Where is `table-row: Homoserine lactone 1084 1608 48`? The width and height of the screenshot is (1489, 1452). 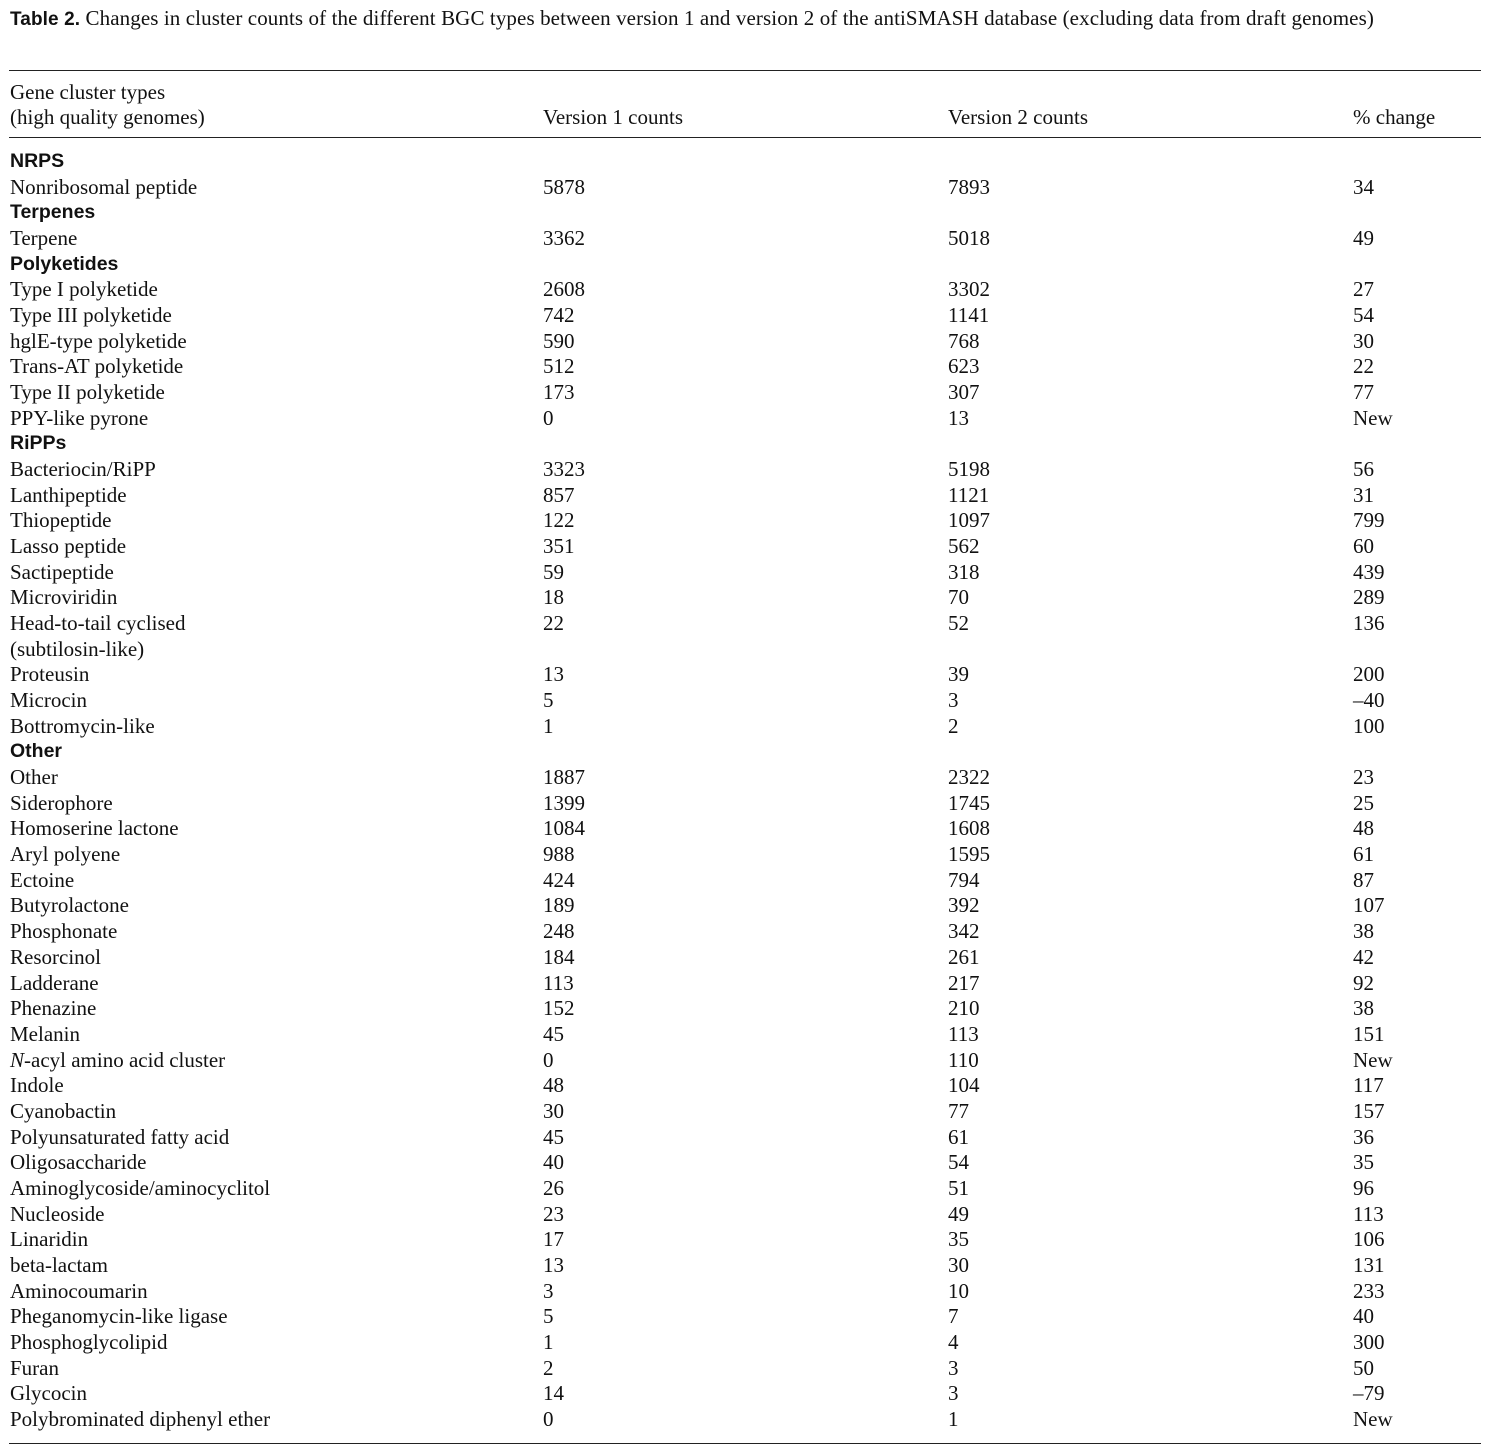 table-row: Homoserine lactone 1084 1608 48 is located at coordinates (744, 829).